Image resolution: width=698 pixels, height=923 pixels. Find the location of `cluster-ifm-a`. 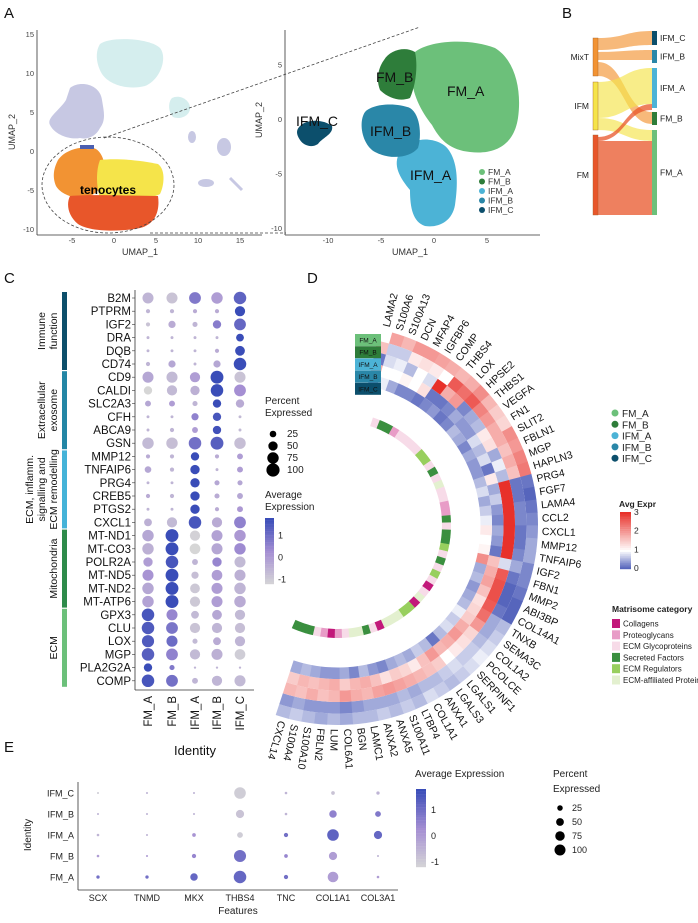

cluster-ifm-a is located at coordinates (426, 183).